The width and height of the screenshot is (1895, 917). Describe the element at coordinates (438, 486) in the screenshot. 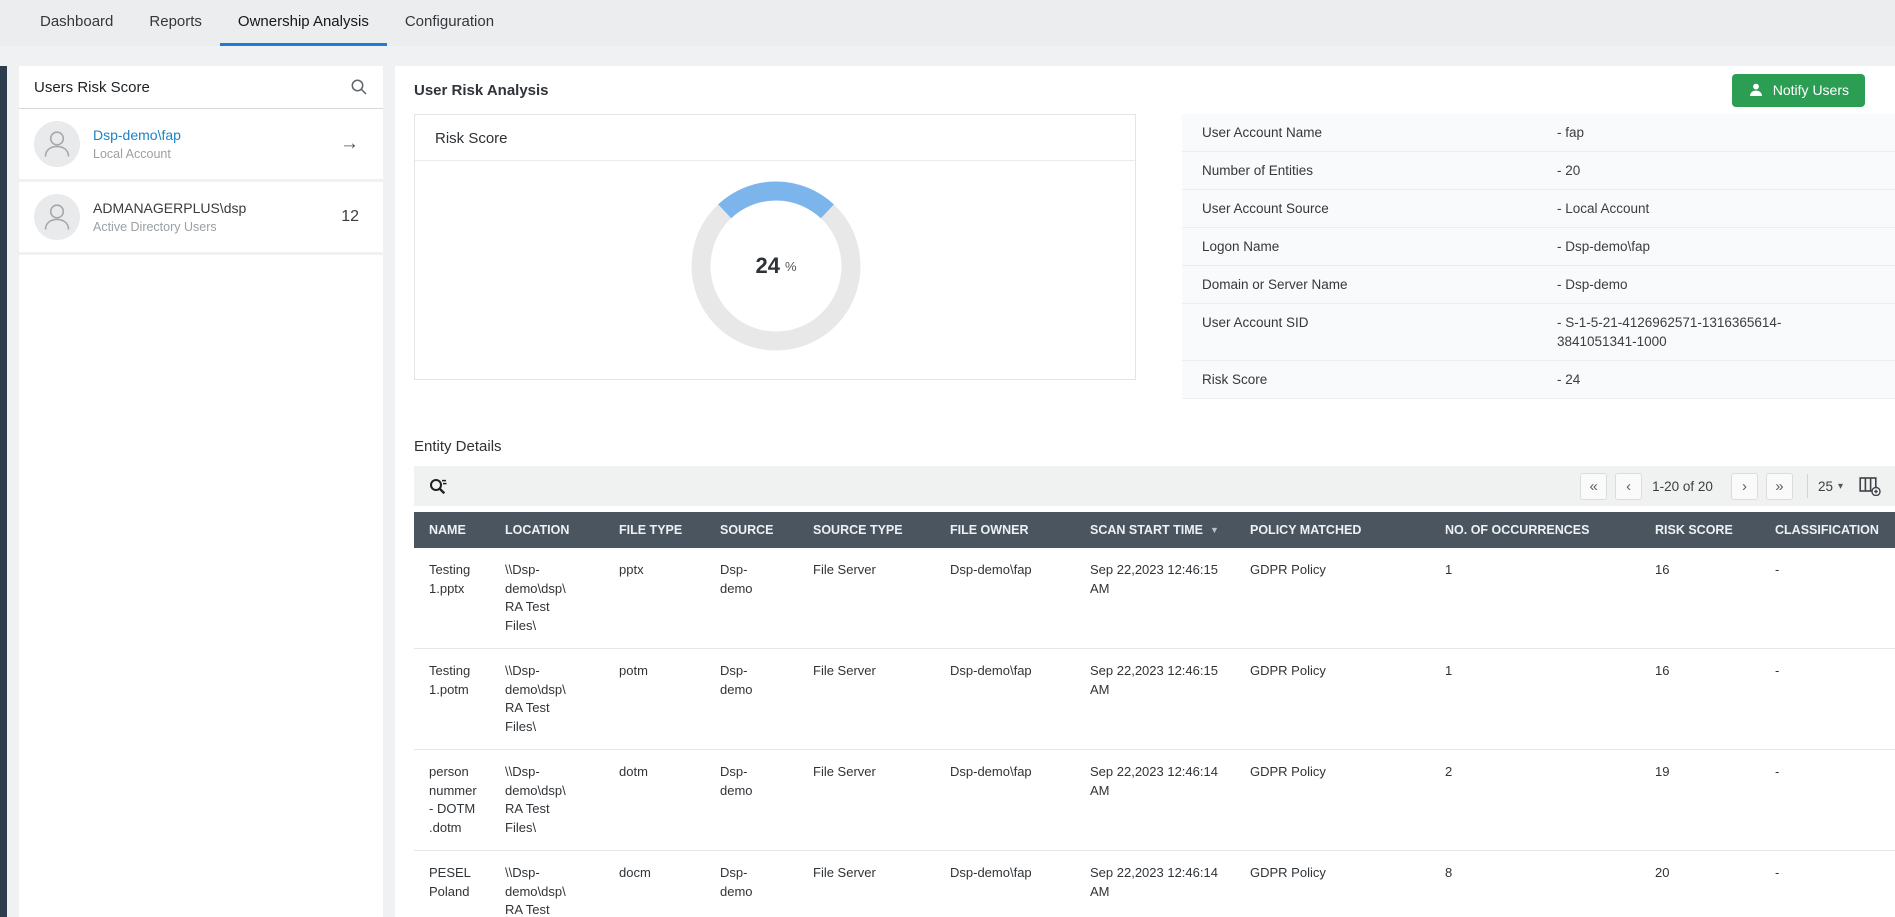

I see `table-search-icon` at that location.